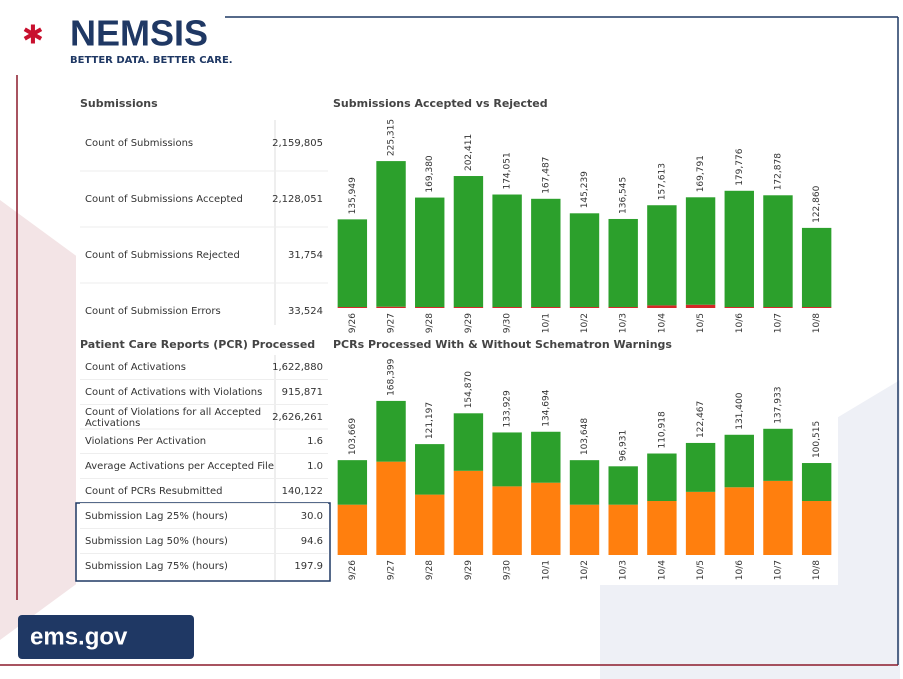  Describe the element at coordinates (153, 311) in the screenshot. I see `row-label: Count of Submission Errors` at that location.